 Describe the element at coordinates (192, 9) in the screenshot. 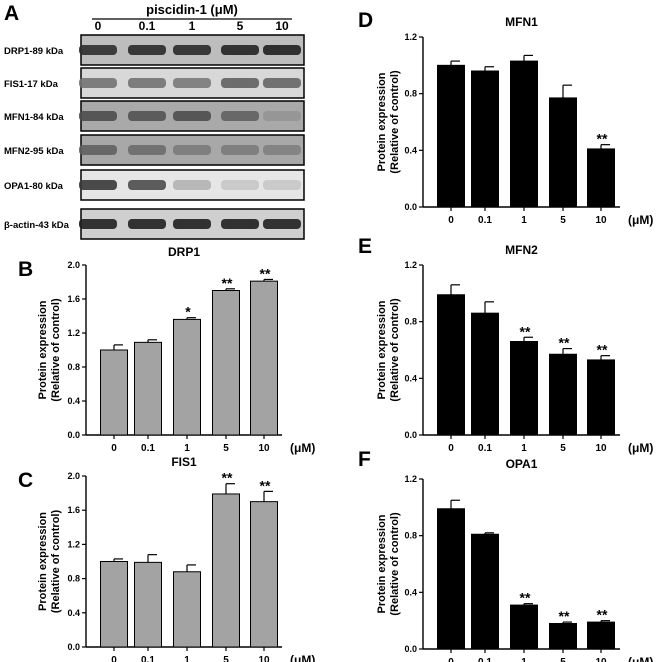

I see `treatment-label: piscidin-1 (μM)` at that location.